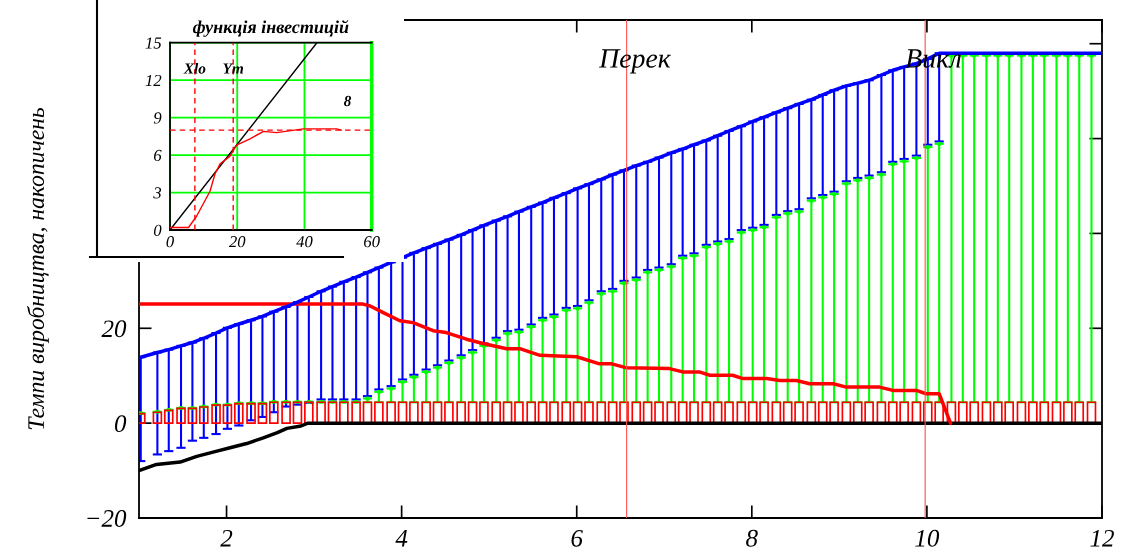 This screenshot has height=560, width=1131. Describe the element at coordinates (114, 329) in the screenshot. I see `y-tick-label: 20` at that location.